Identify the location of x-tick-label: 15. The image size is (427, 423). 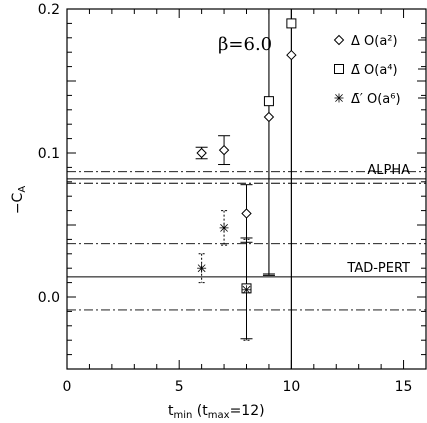
(404, 387).